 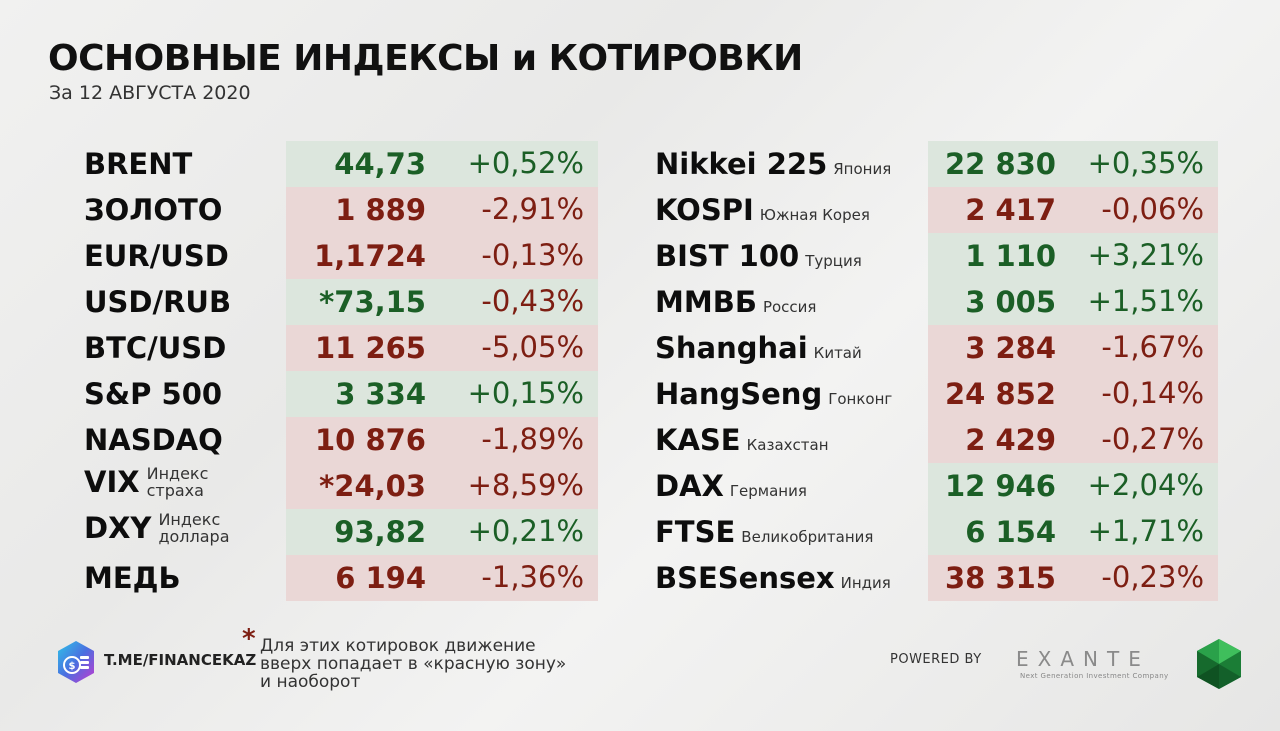 I want to click on page-subtitle: За 12 АВГУСТА 2020, so click(x=150, y=93).